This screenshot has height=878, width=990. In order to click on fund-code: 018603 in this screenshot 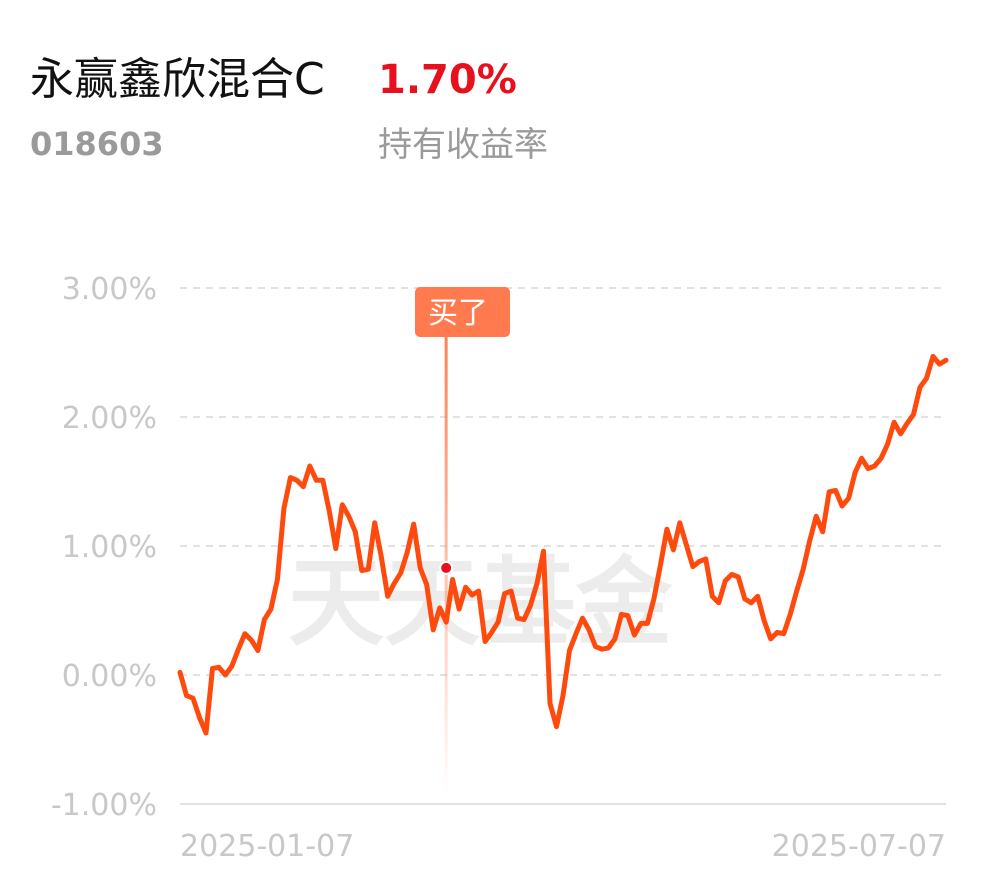, I will do `click(97, 144)`.